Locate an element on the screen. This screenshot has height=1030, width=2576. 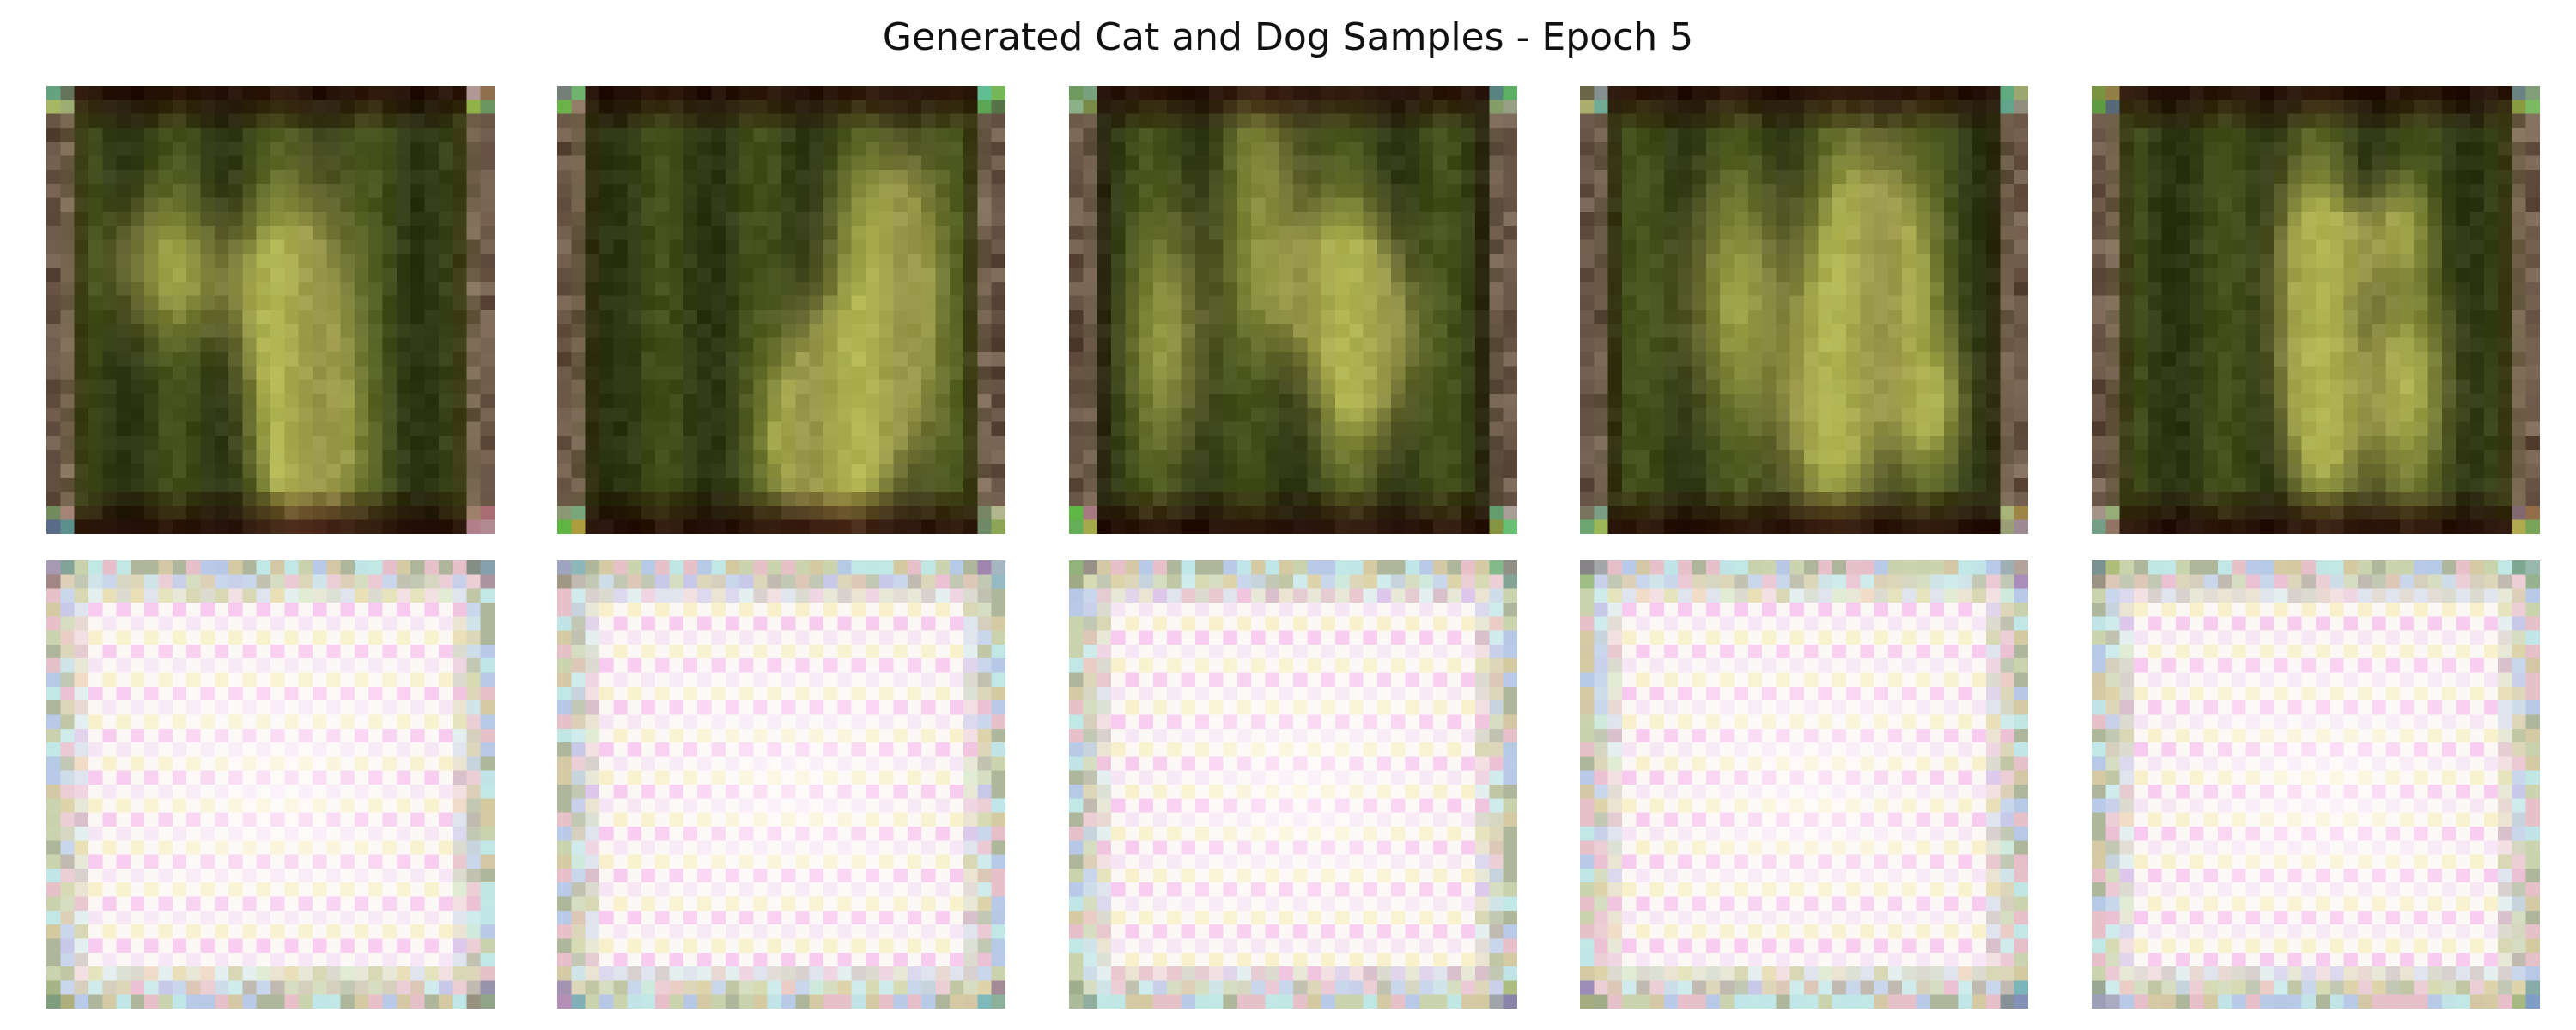
generated-sample-r2-c2 is located at coordinates (781, 784).